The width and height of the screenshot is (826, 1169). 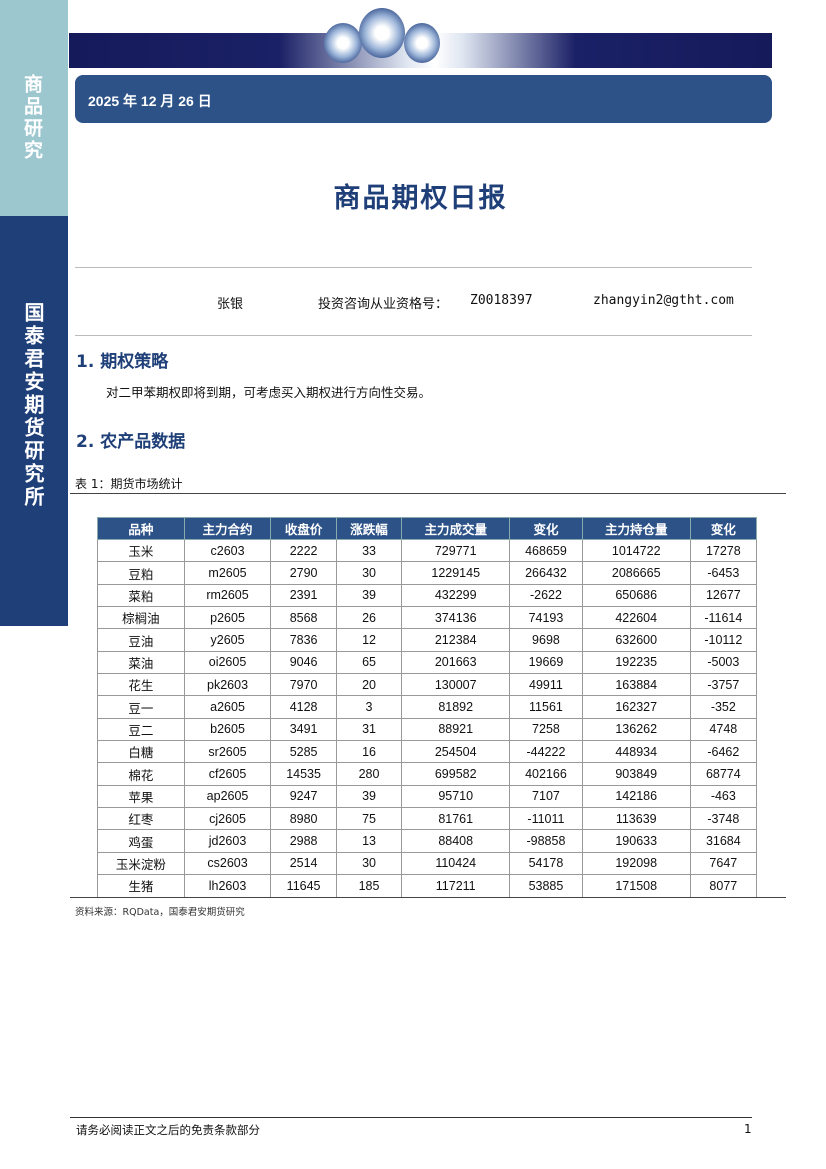 What do you see at coordinates (546, 640) in the screenshot?
I see `table-cell: 9698` at bounding box center [546, 640].